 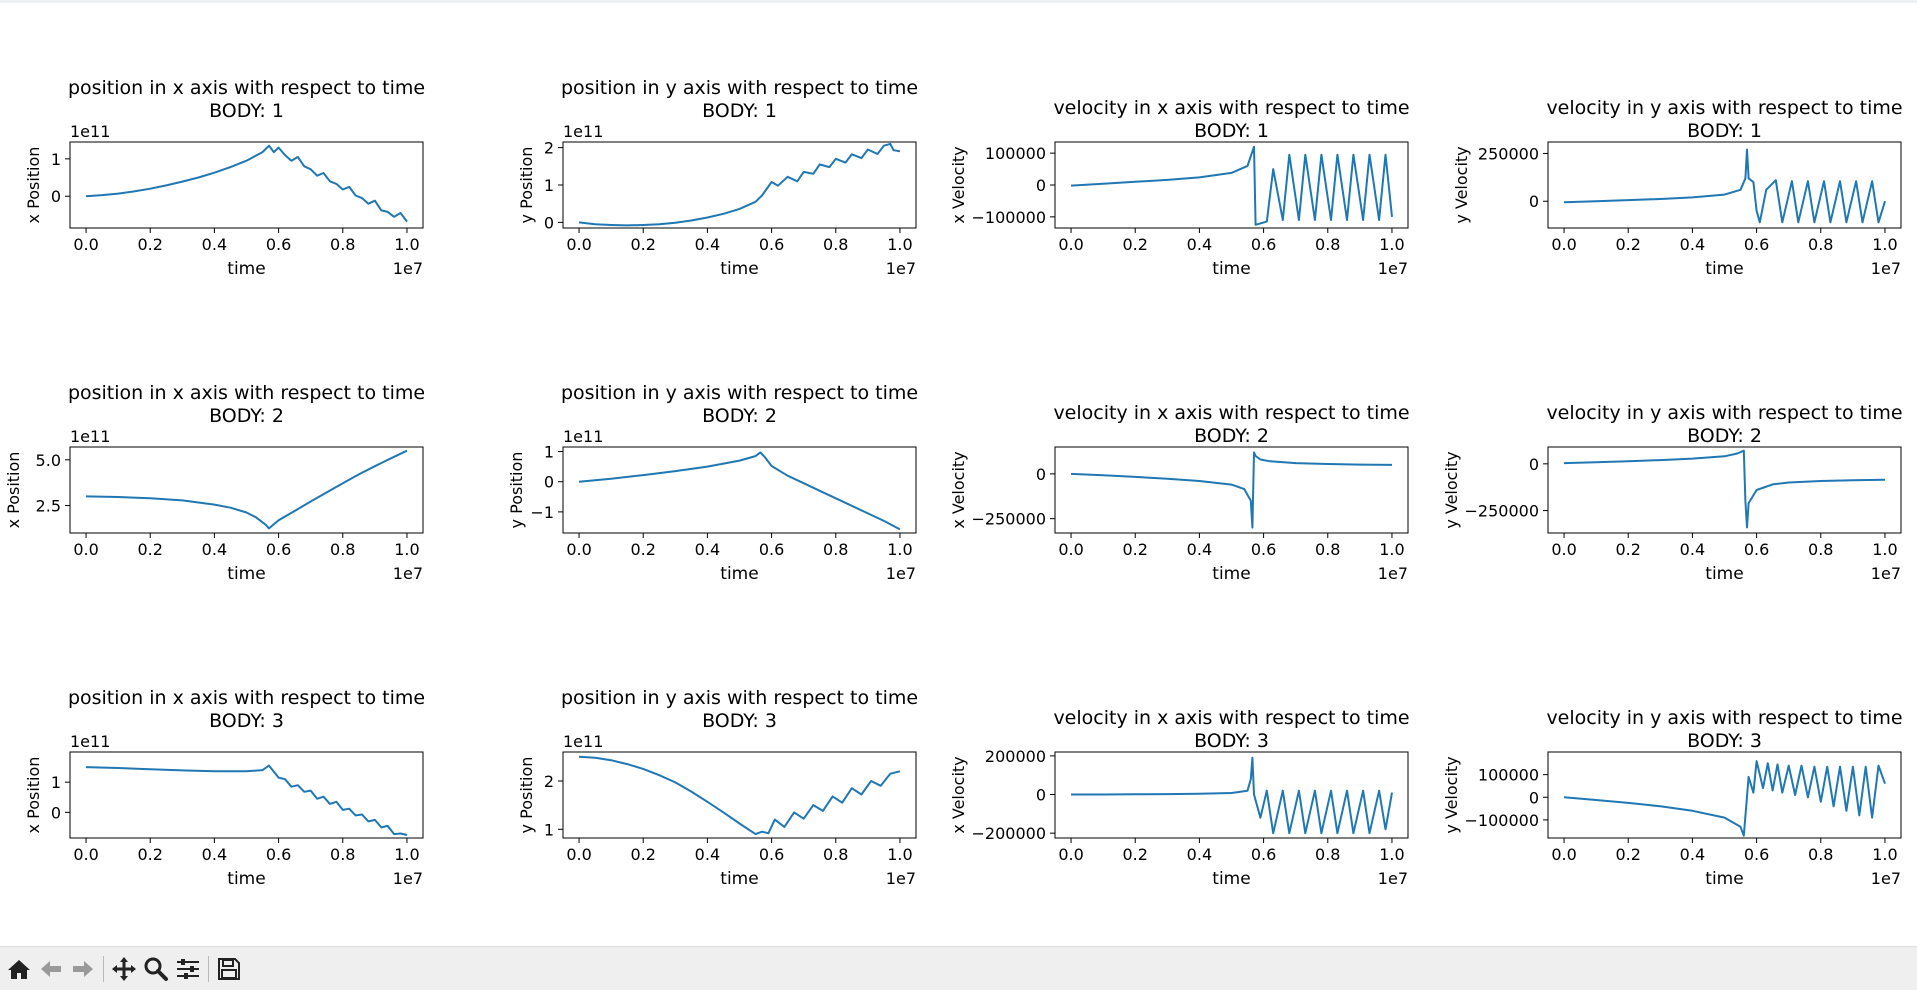 I want to click on back-button, so click(x=51, y=969).